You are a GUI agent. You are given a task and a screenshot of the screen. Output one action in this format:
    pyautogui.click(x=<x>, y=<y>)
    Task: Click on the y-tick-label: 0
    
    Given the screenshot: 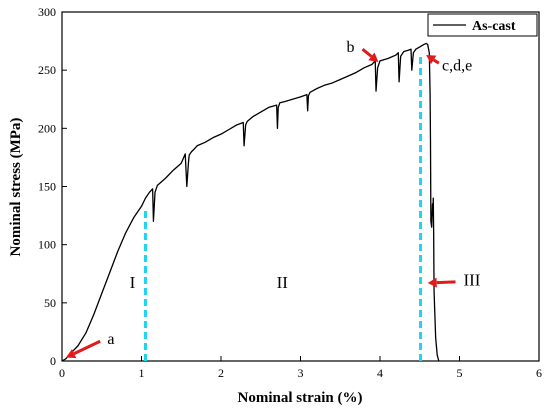 What is the action you would take?
    pyautogui.click(x=53, y=361)
    